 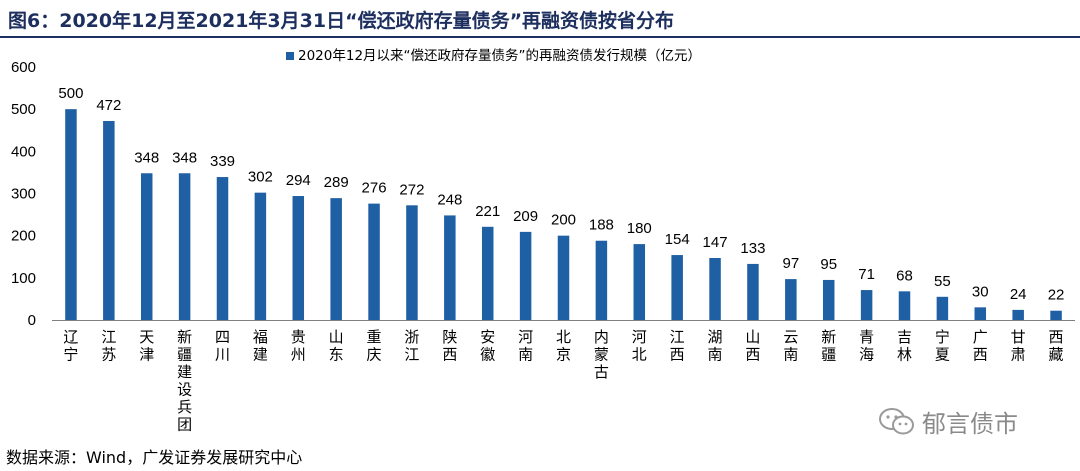 What do you see at coordinates (23, 236) in the screenshot?
I see `y-tick-label: 200` at bounding box center [23, 236].